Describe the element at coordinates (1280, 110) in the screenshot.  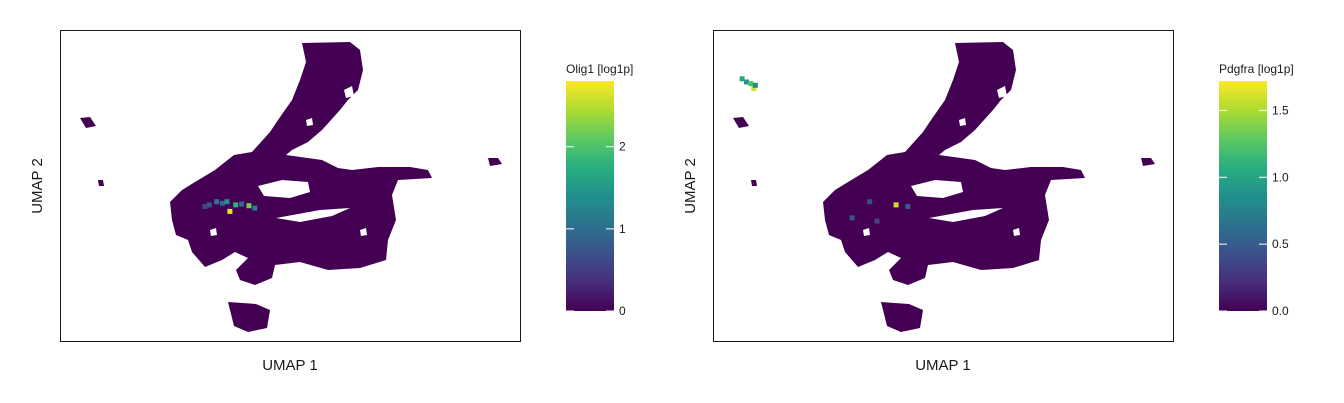
I see `colorbar-tick-label: 1.5` at that location.